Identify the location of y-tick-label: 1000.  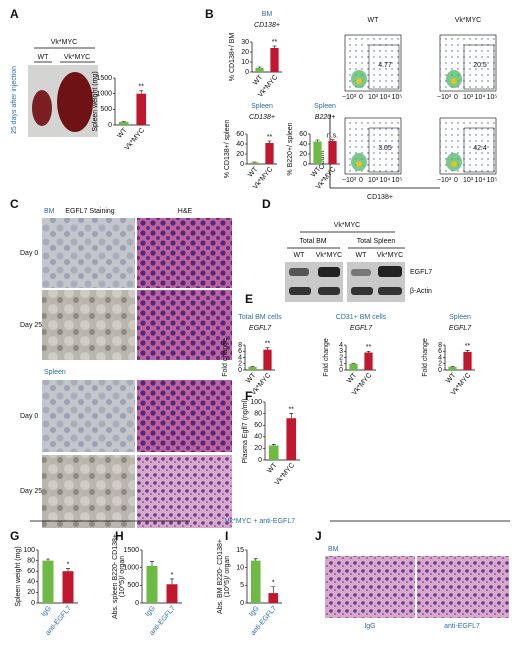
(104, 94).